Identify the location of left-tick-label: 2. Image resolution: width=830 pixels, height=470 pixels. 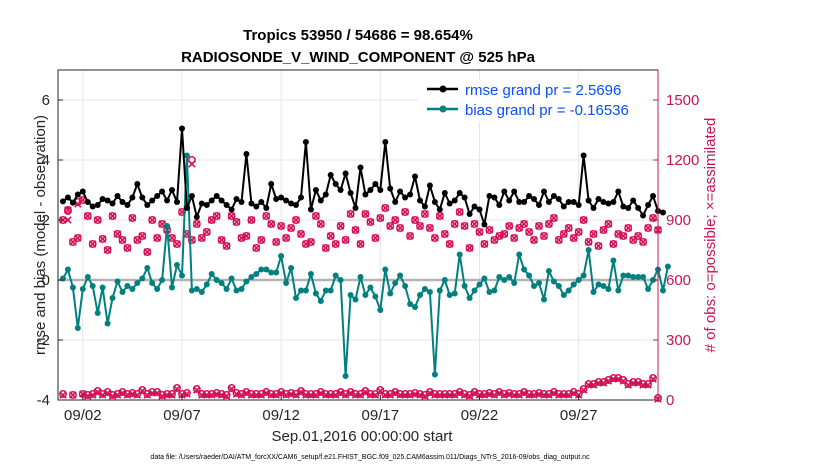
(46, 220).